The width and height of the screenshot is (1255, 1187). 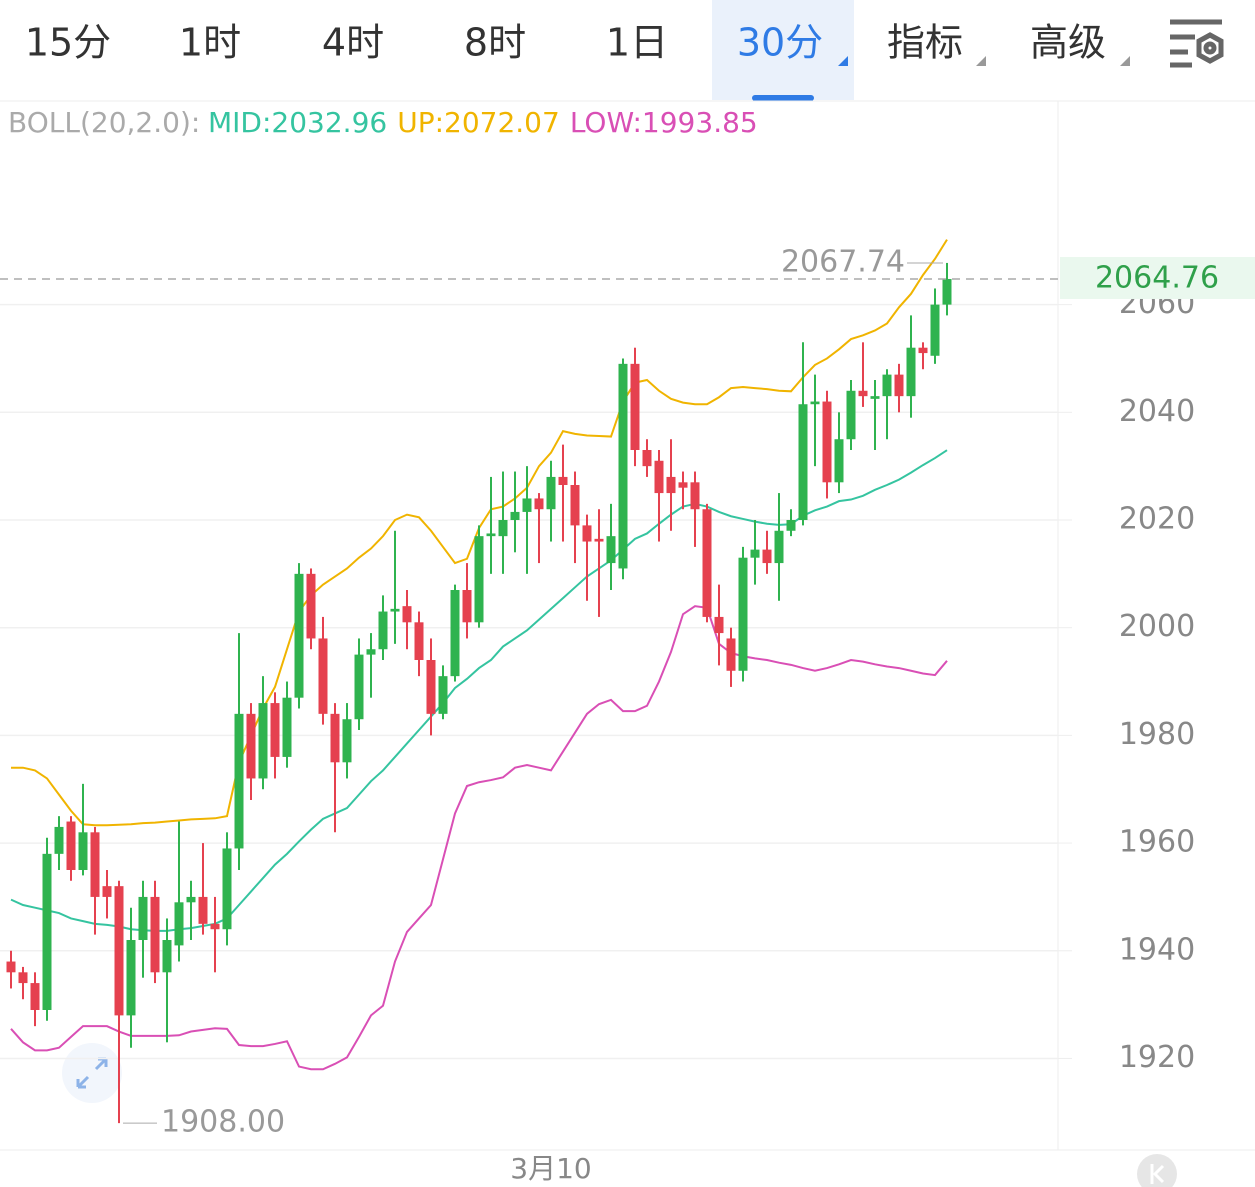 I want to click on max-label: 2067.74, so click(x=843, y=261).